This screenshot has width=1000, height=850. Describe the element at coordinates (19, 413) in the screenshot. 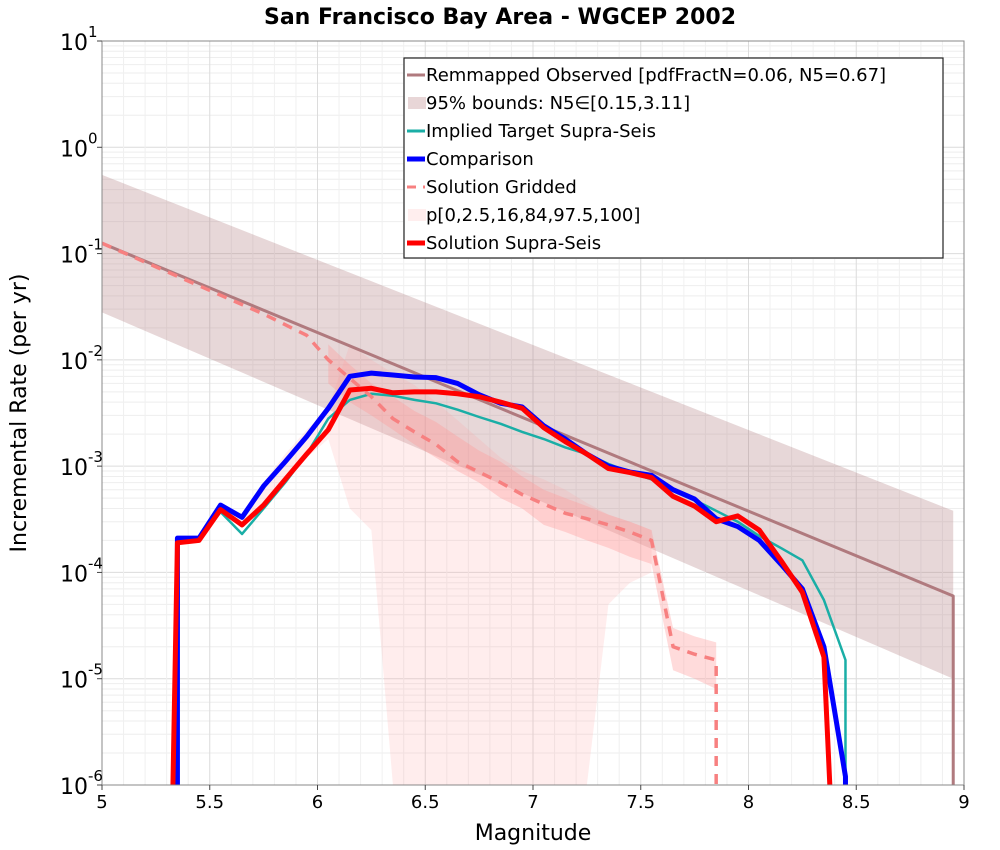

I see `y-axis-label: Incremental Rate (per yr)` at that location.